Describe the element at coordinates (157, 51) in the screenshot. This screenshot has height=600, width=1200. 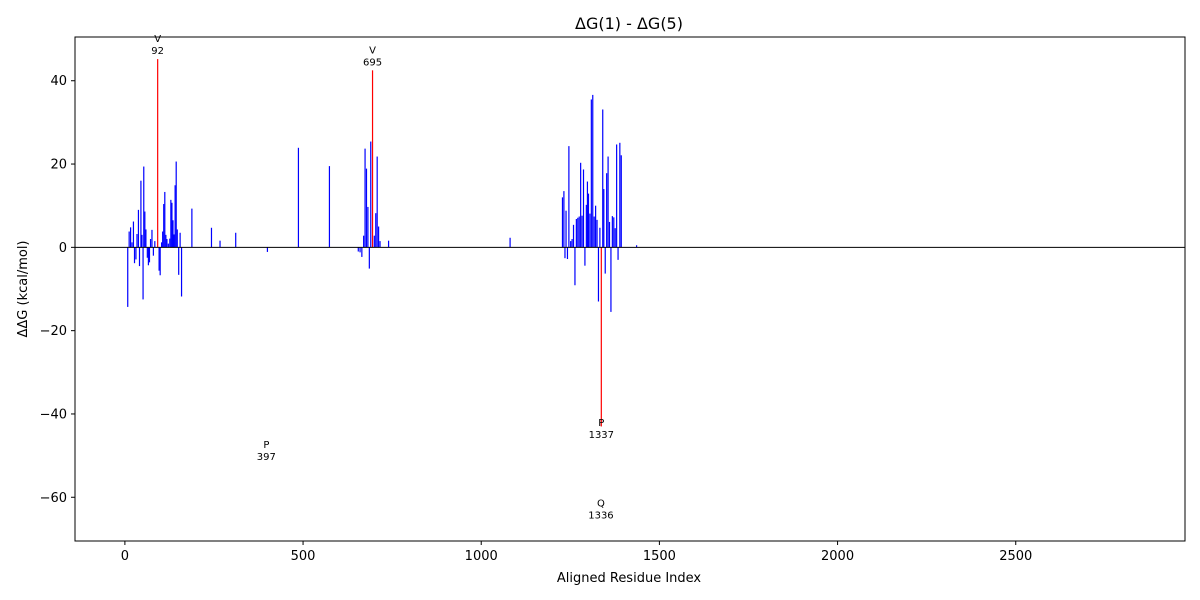
I see `annotation-index: 92` at that location.